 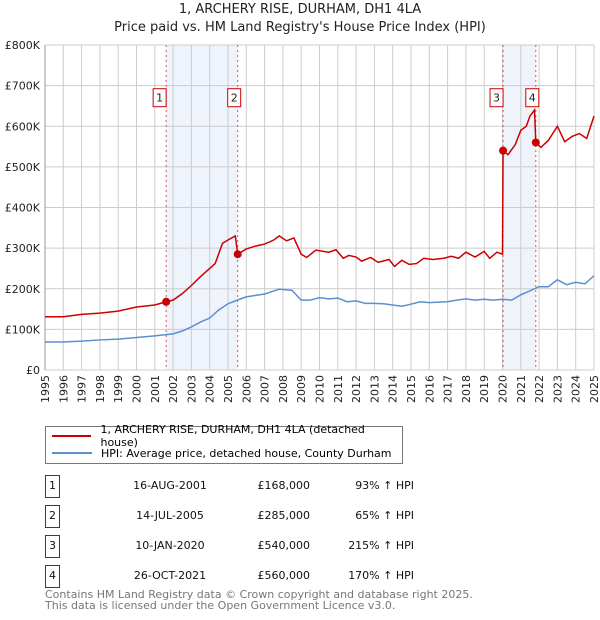 What do you see at coordinates (356, 389) in the screenshot?
I see `x-tick-label: 2012` at bounding box center [356, 389].